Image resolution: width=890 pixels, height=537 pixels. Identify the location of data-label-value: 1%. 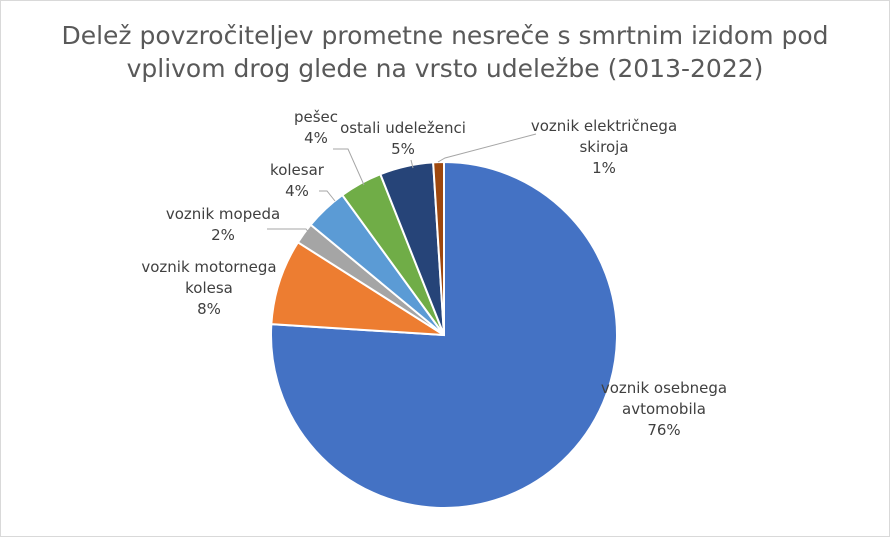
(604, 168).